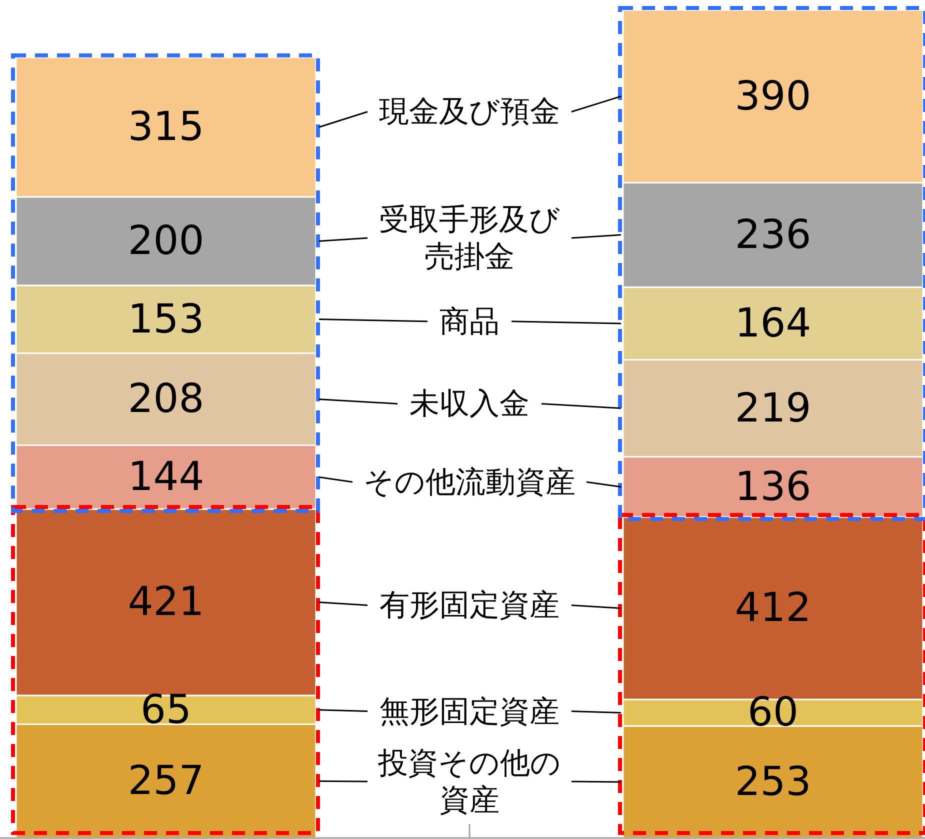  I want to click on data-label: 200, so click(166, 241).